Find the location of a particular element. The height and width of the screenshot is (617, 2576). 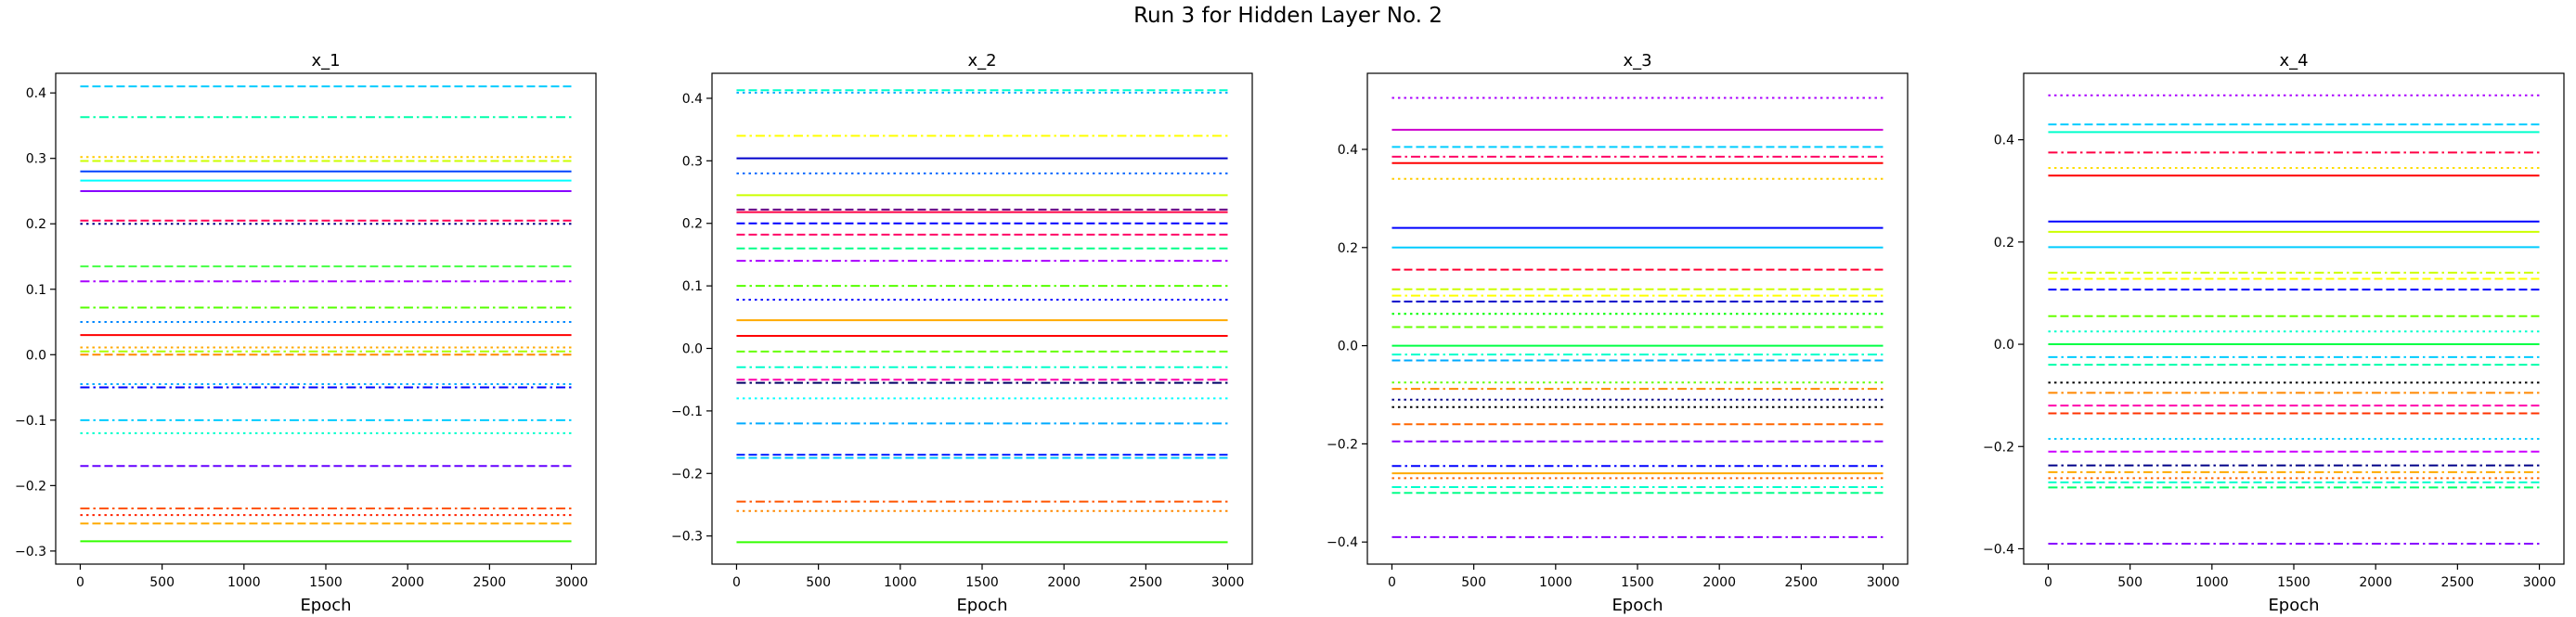

subplot-title: x_1 is located at coordinates (325, 61).